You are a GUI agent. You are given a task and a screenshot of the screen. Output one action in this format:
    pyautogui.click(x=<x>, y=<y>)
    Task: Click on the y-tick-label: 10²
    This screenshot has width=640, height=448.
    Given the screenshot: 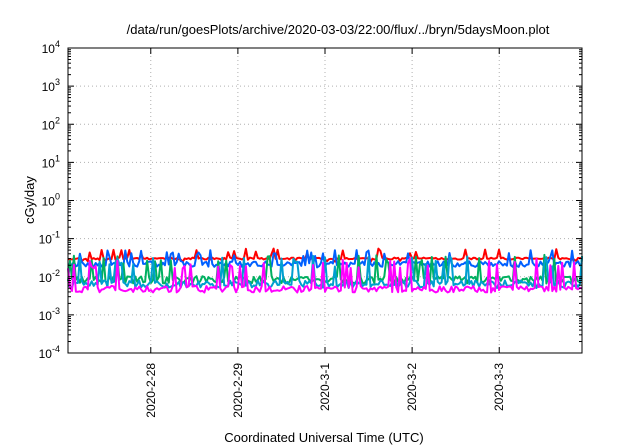 What is the action you would take?
    pyautogui.click(x=51, y=123)
    